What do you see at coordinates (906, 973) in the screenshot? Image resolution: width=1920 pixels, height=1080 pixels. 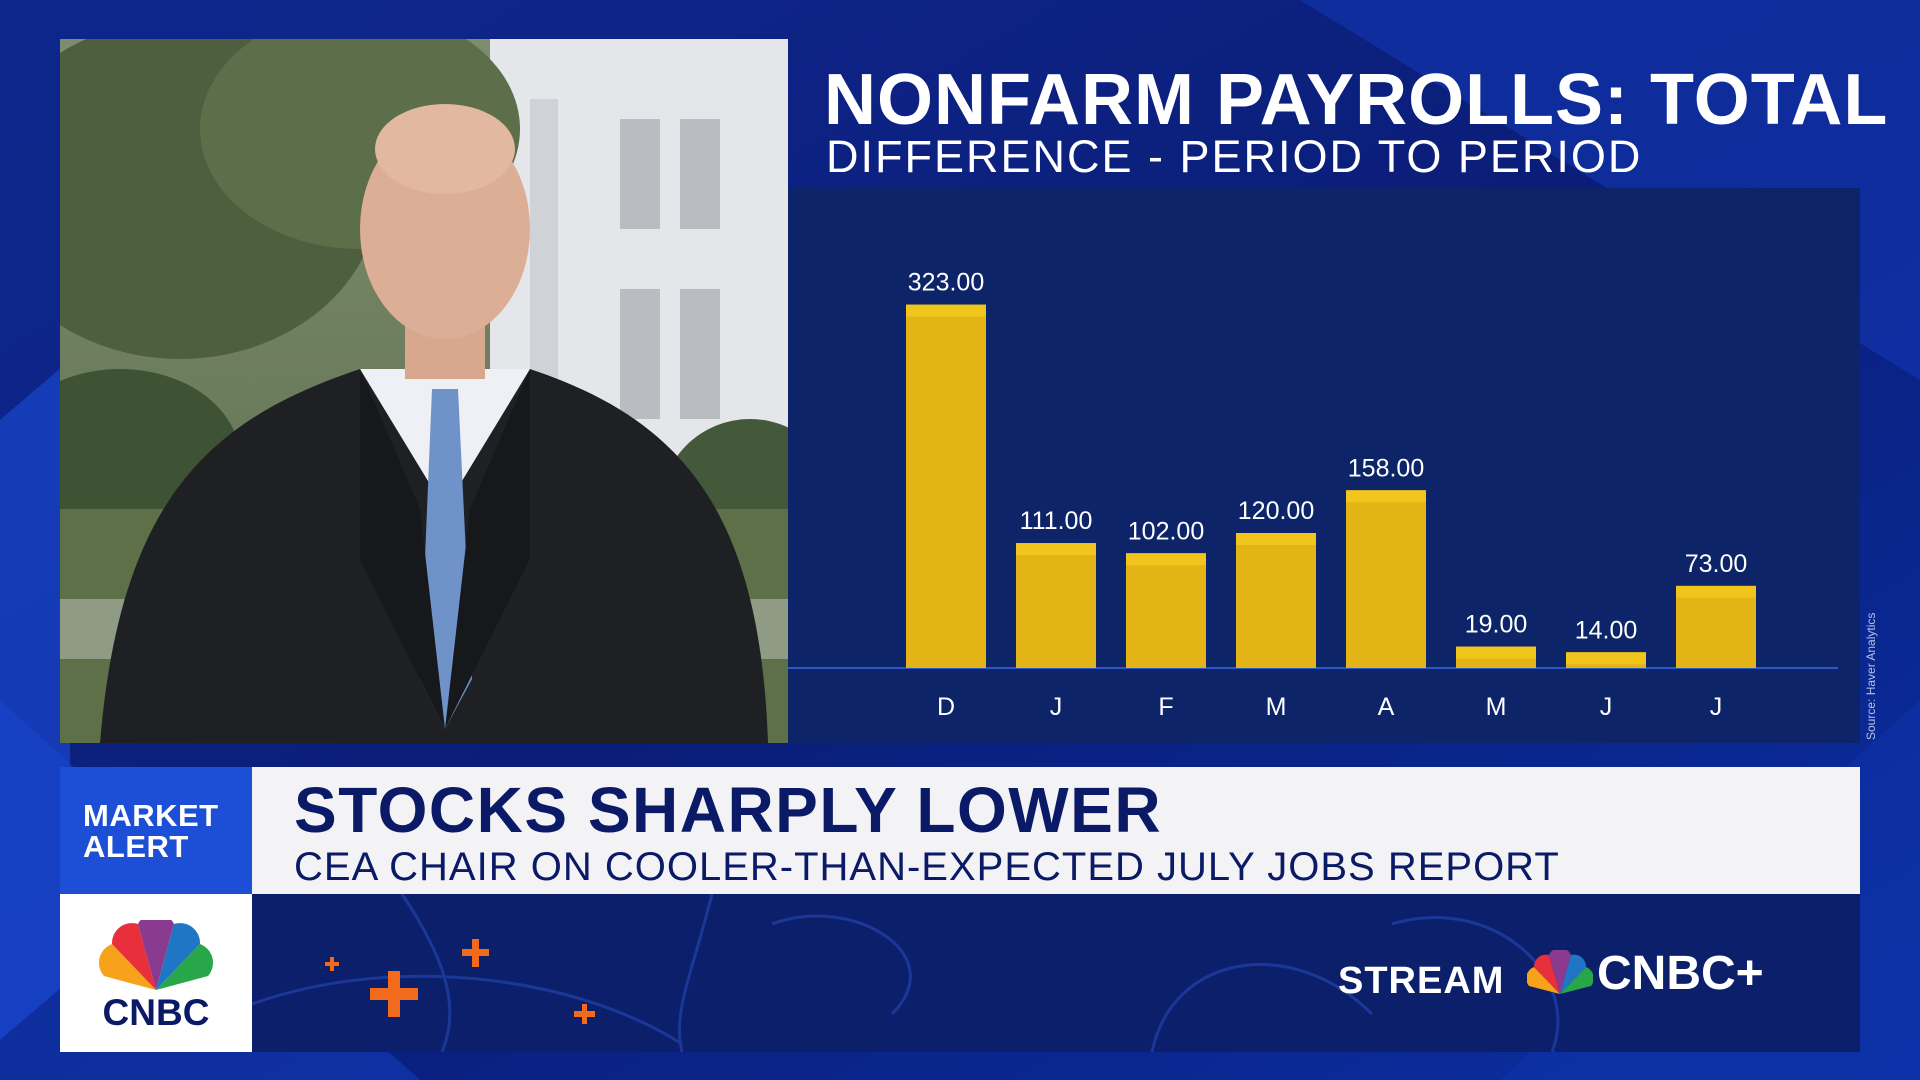 I see `decorative-pattern` at bounding box center [906, 973].